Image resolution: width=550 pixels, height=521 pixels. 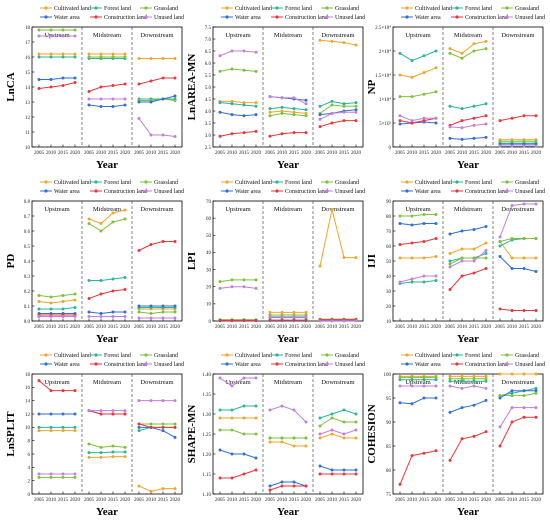 I want to click on x-tick-label: 2015, so click(x=524, y=327).